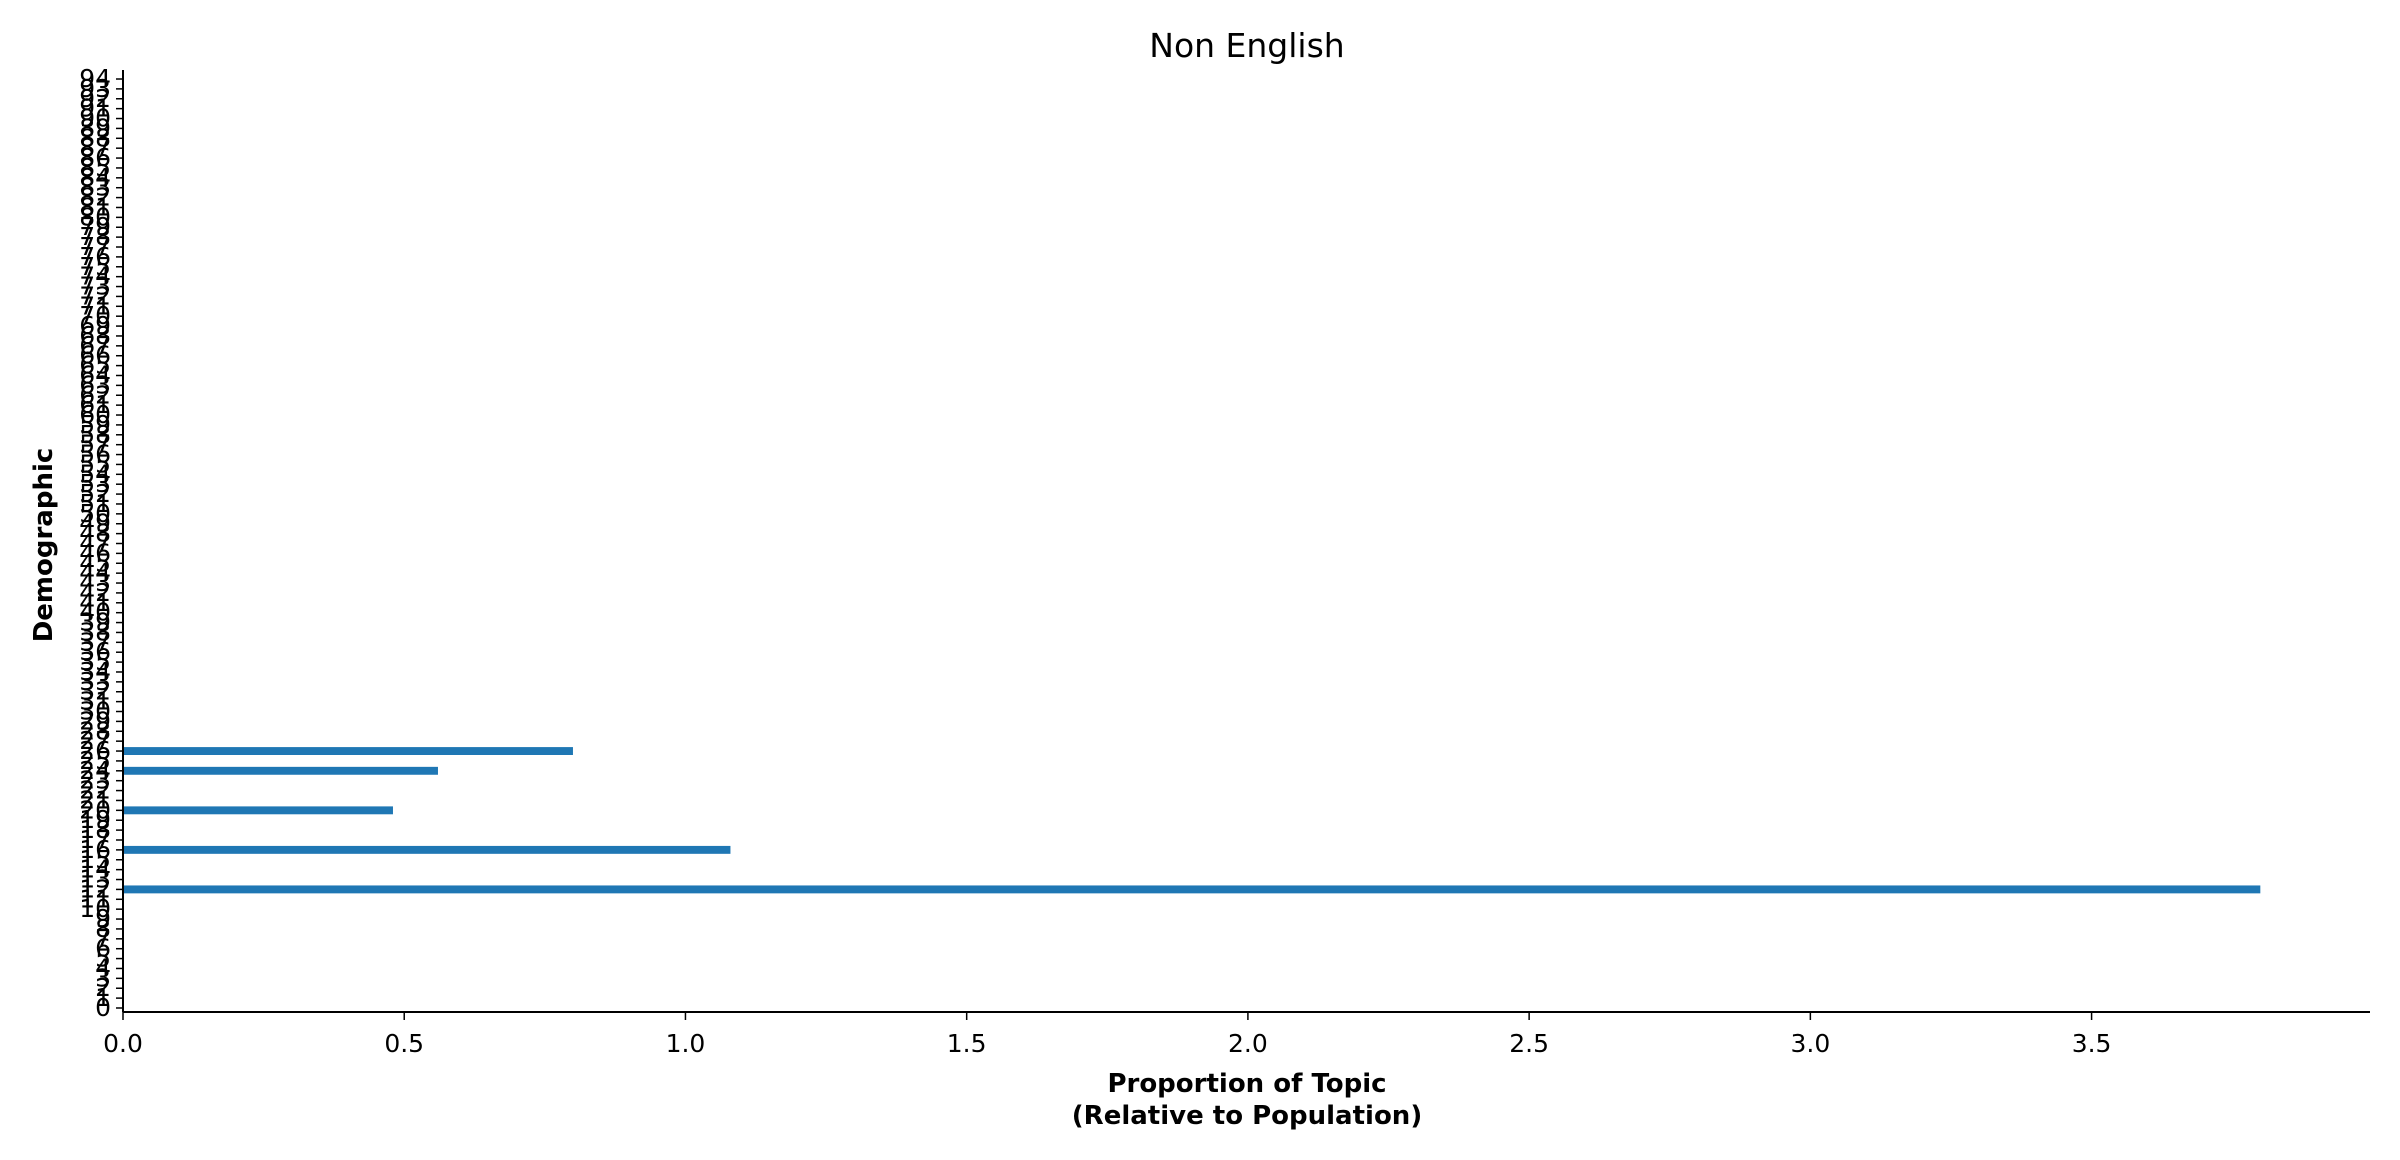  Describe the element at coordinates (95, 701) in the screenshot. I see `y-tick-label: 31` at that location.